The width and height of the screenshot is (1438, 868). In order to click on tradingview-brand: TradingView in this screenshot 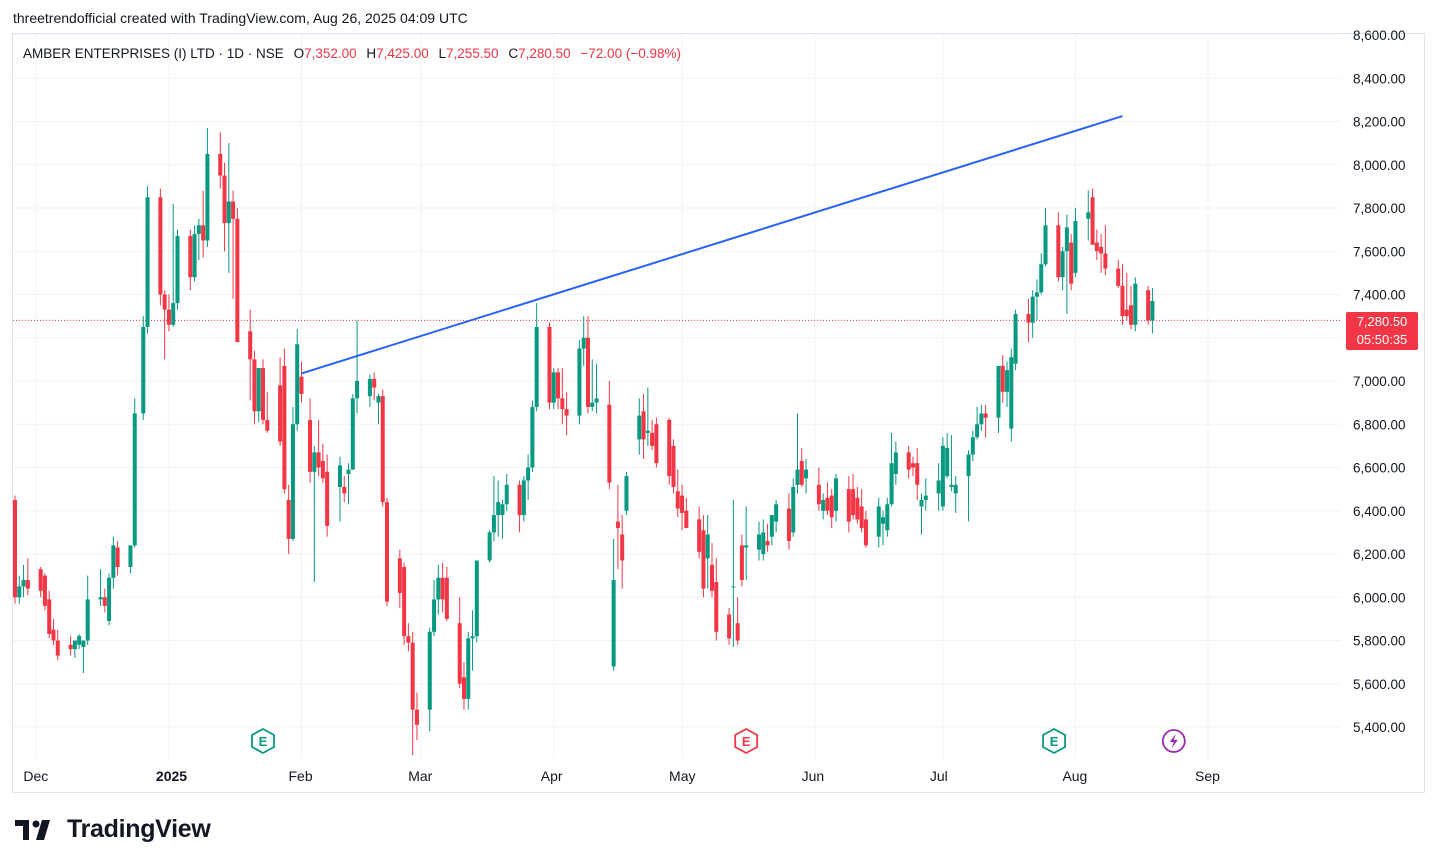, I will do `click(113, 829)`.